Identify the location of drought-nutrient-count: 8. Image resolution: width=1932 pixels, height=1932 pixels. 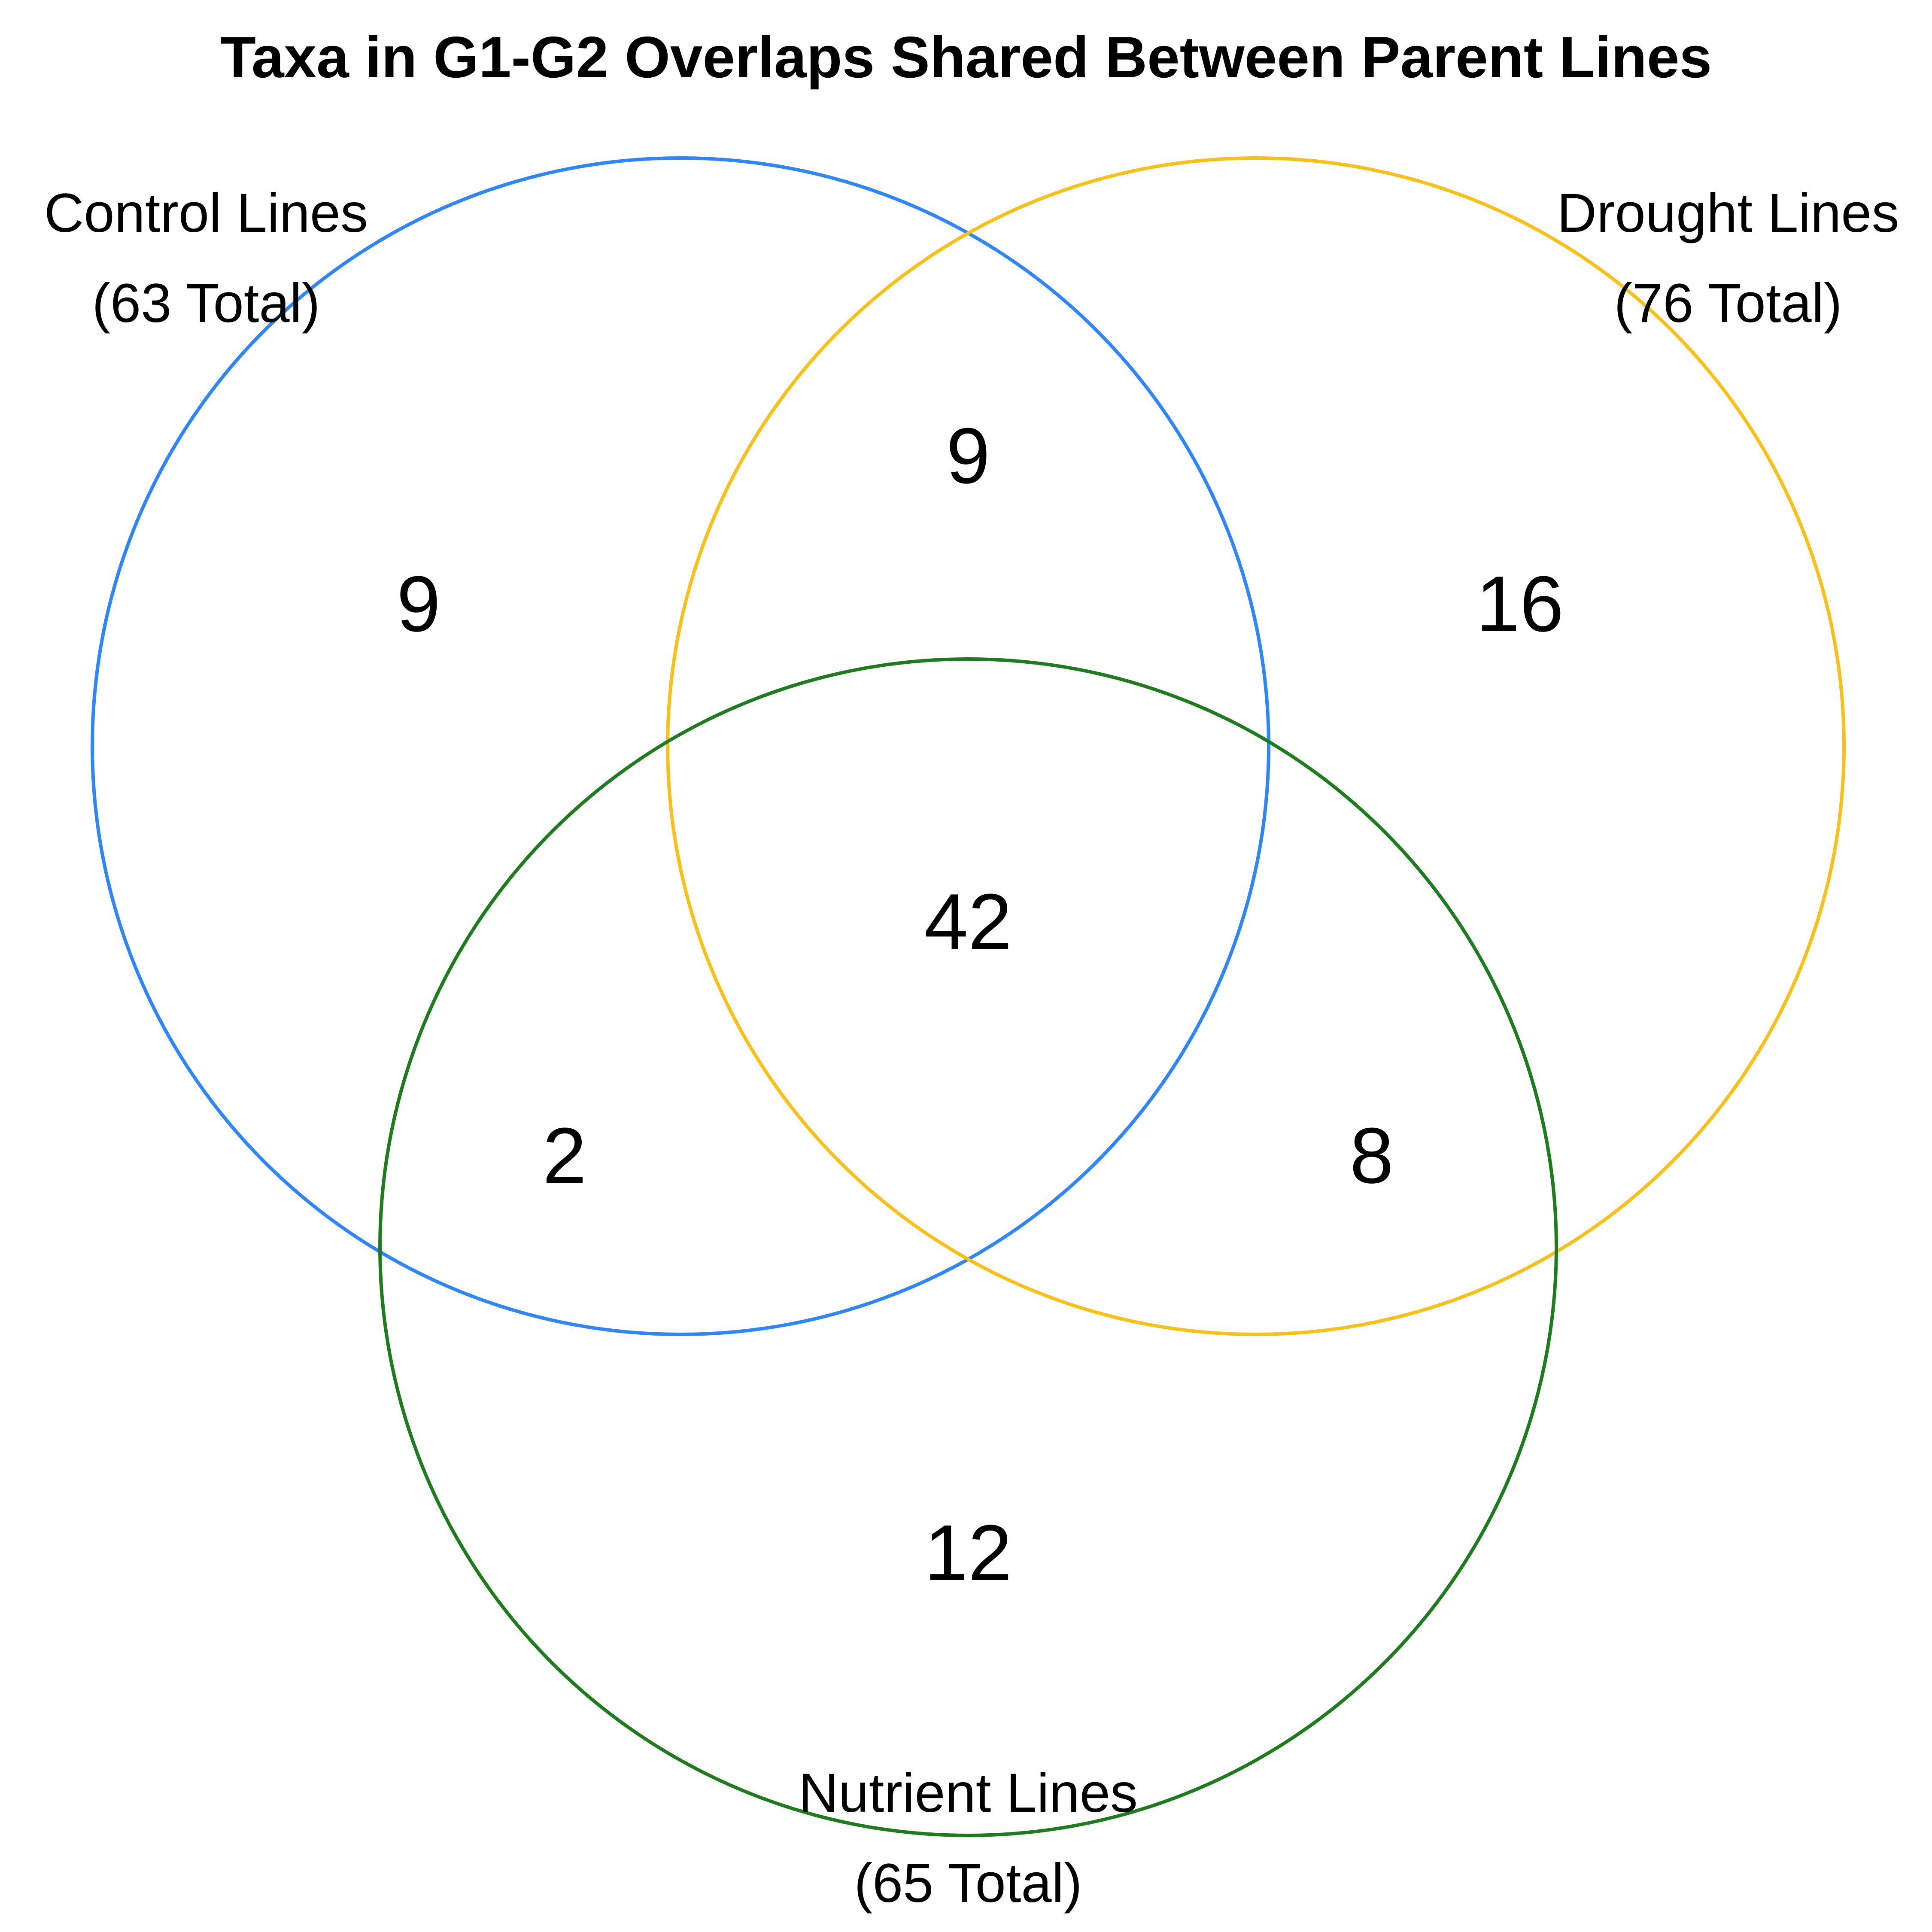
(1372, 1155).